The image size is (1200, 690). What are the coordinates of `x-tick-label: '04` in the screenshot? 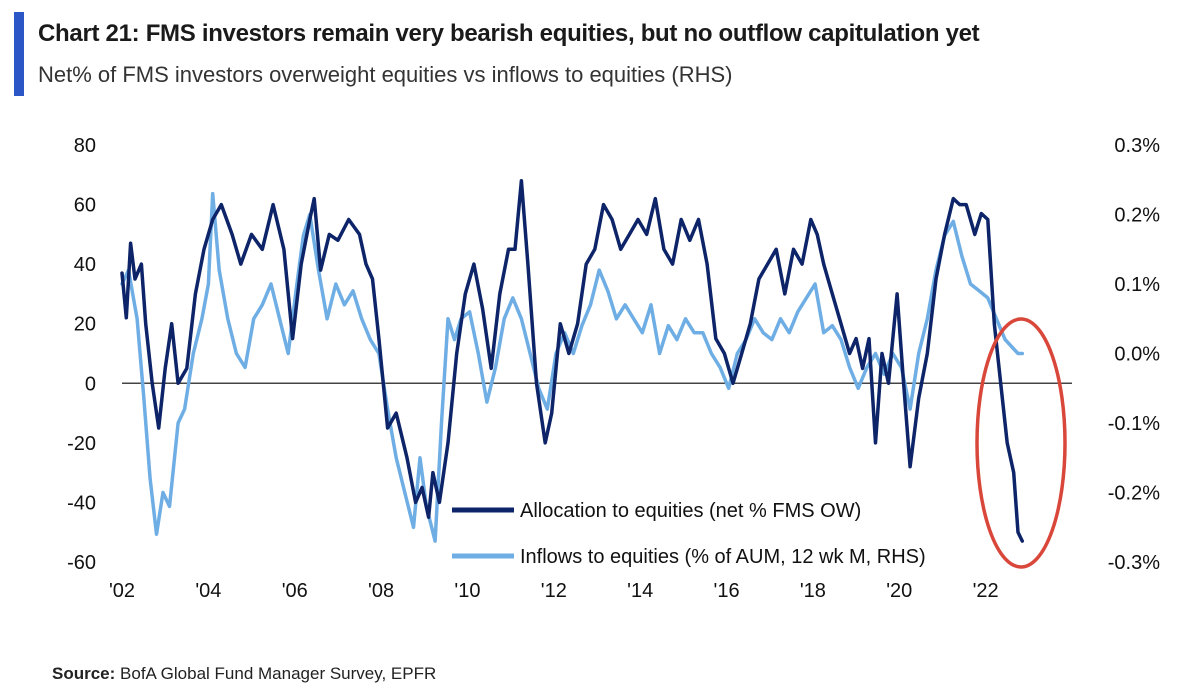 It's located at (208, 591).